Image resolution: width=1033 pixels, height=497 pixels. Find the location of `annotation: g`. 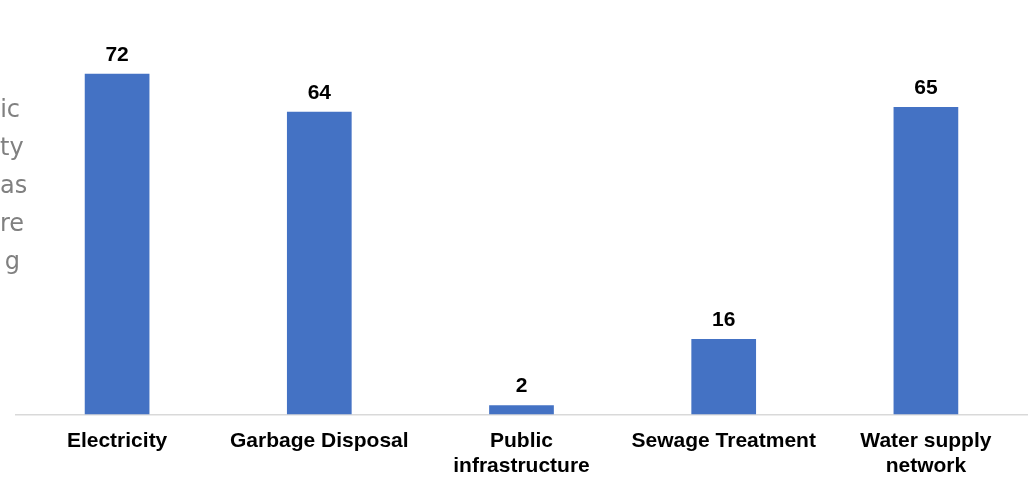

annotation: g is located at coordinates (11, 261).